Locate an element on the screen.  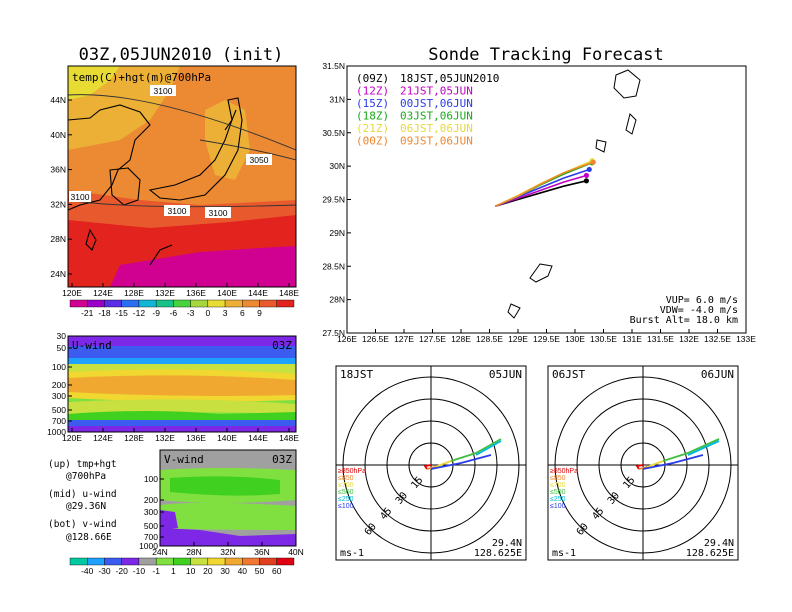
u-pressure-label: 30 is located at coordinates (62, 336).